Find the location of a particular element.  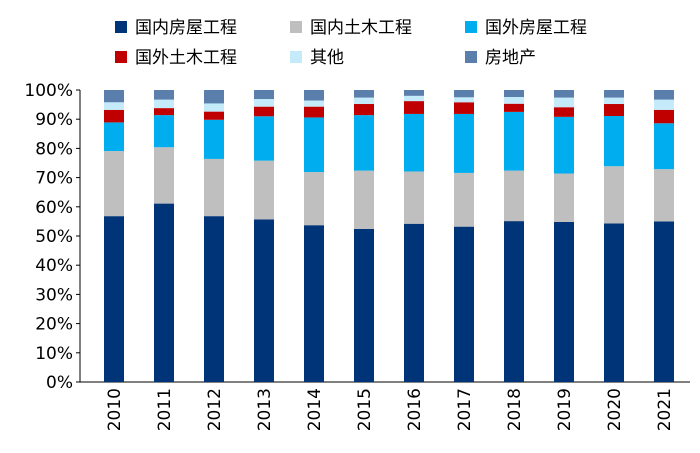

legend-label: 国外房屋工程 is located at coordinates (536, 28).